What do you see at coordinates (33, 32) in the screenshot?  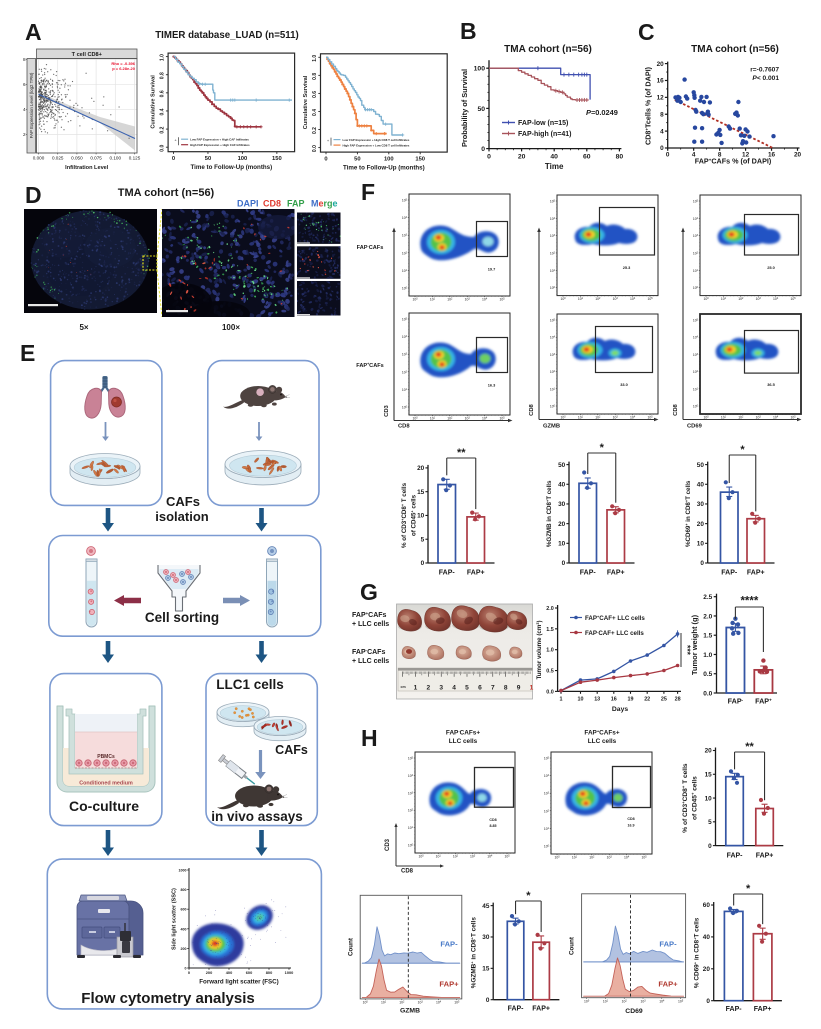 I see `svg-text: A` at bounding box center [33, 32].